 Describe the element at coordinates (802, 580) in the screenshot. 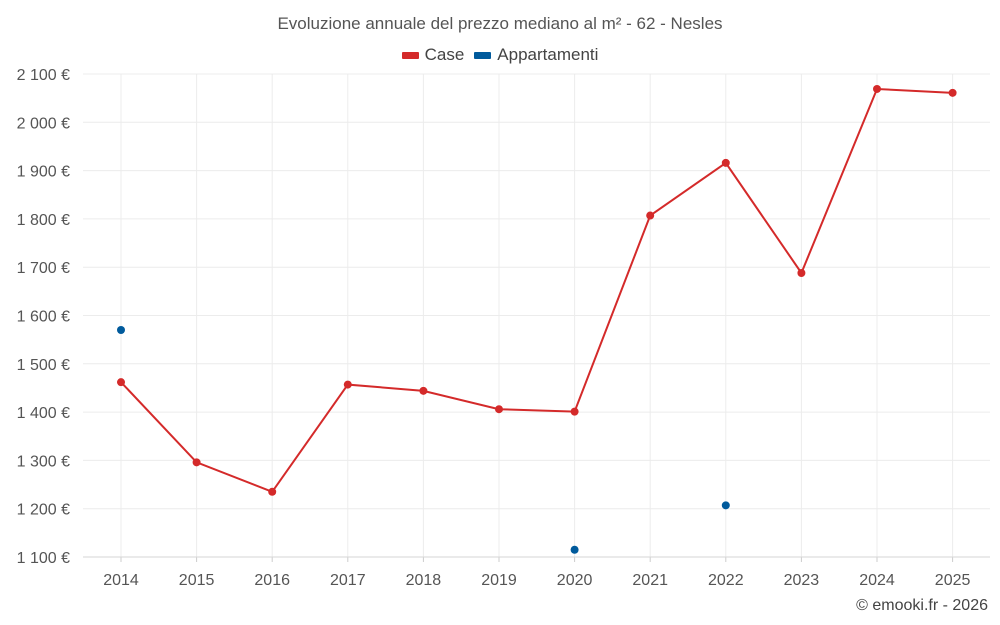

I see `x-tick-label: 2023` at that location.